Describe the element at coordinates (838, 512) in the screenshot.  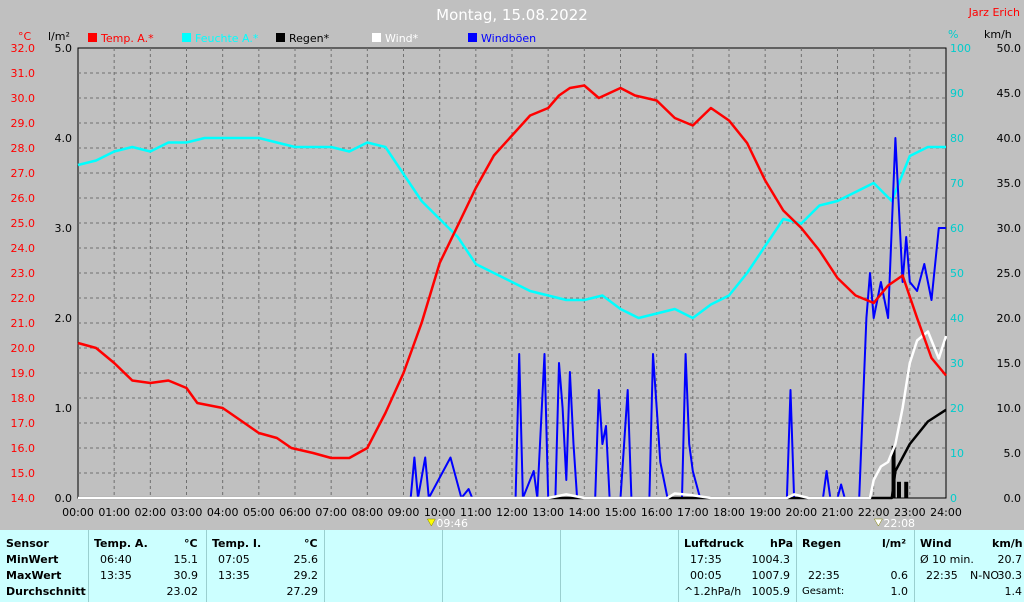
I see `time-tick-label: 21:00` at that location.